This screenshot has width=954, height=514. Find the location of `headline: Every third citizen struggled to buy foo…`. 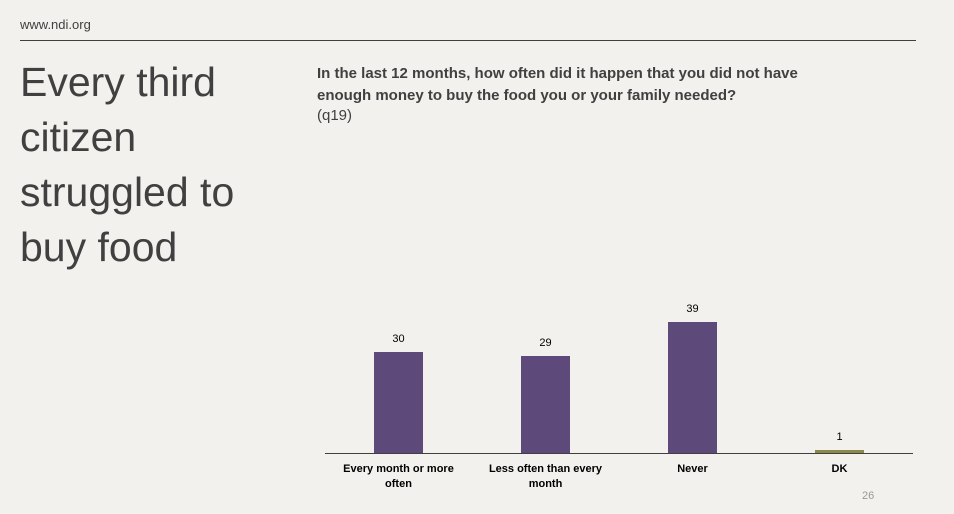

headline: Every third citizen struggled to buy foo… is located at coordinates (127, 164).